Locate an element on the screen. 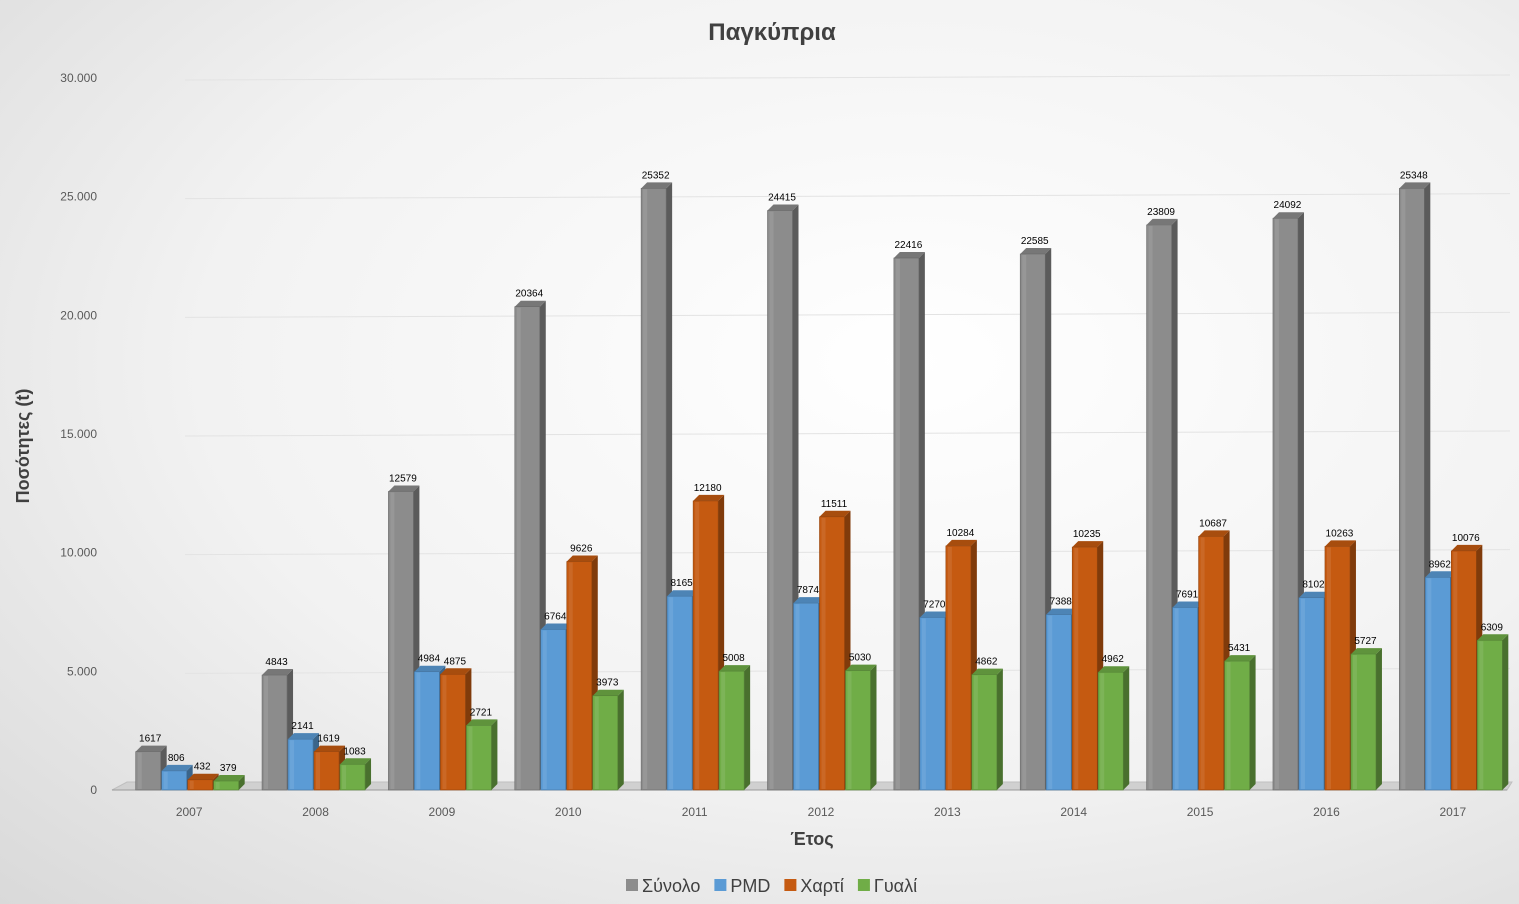 This screenshot has width=1519, height=904. data-label: 10235 is located at coordinates (1087, 534).